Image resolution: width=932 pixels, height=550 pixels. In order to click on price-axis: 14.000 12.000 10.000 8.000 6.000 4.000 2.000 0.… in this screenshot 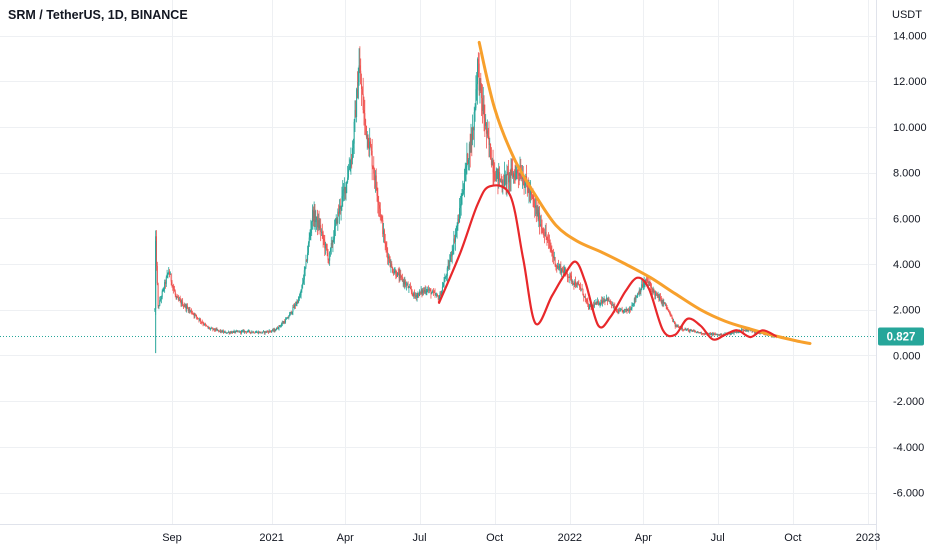, I will do `click(910, 265)`.